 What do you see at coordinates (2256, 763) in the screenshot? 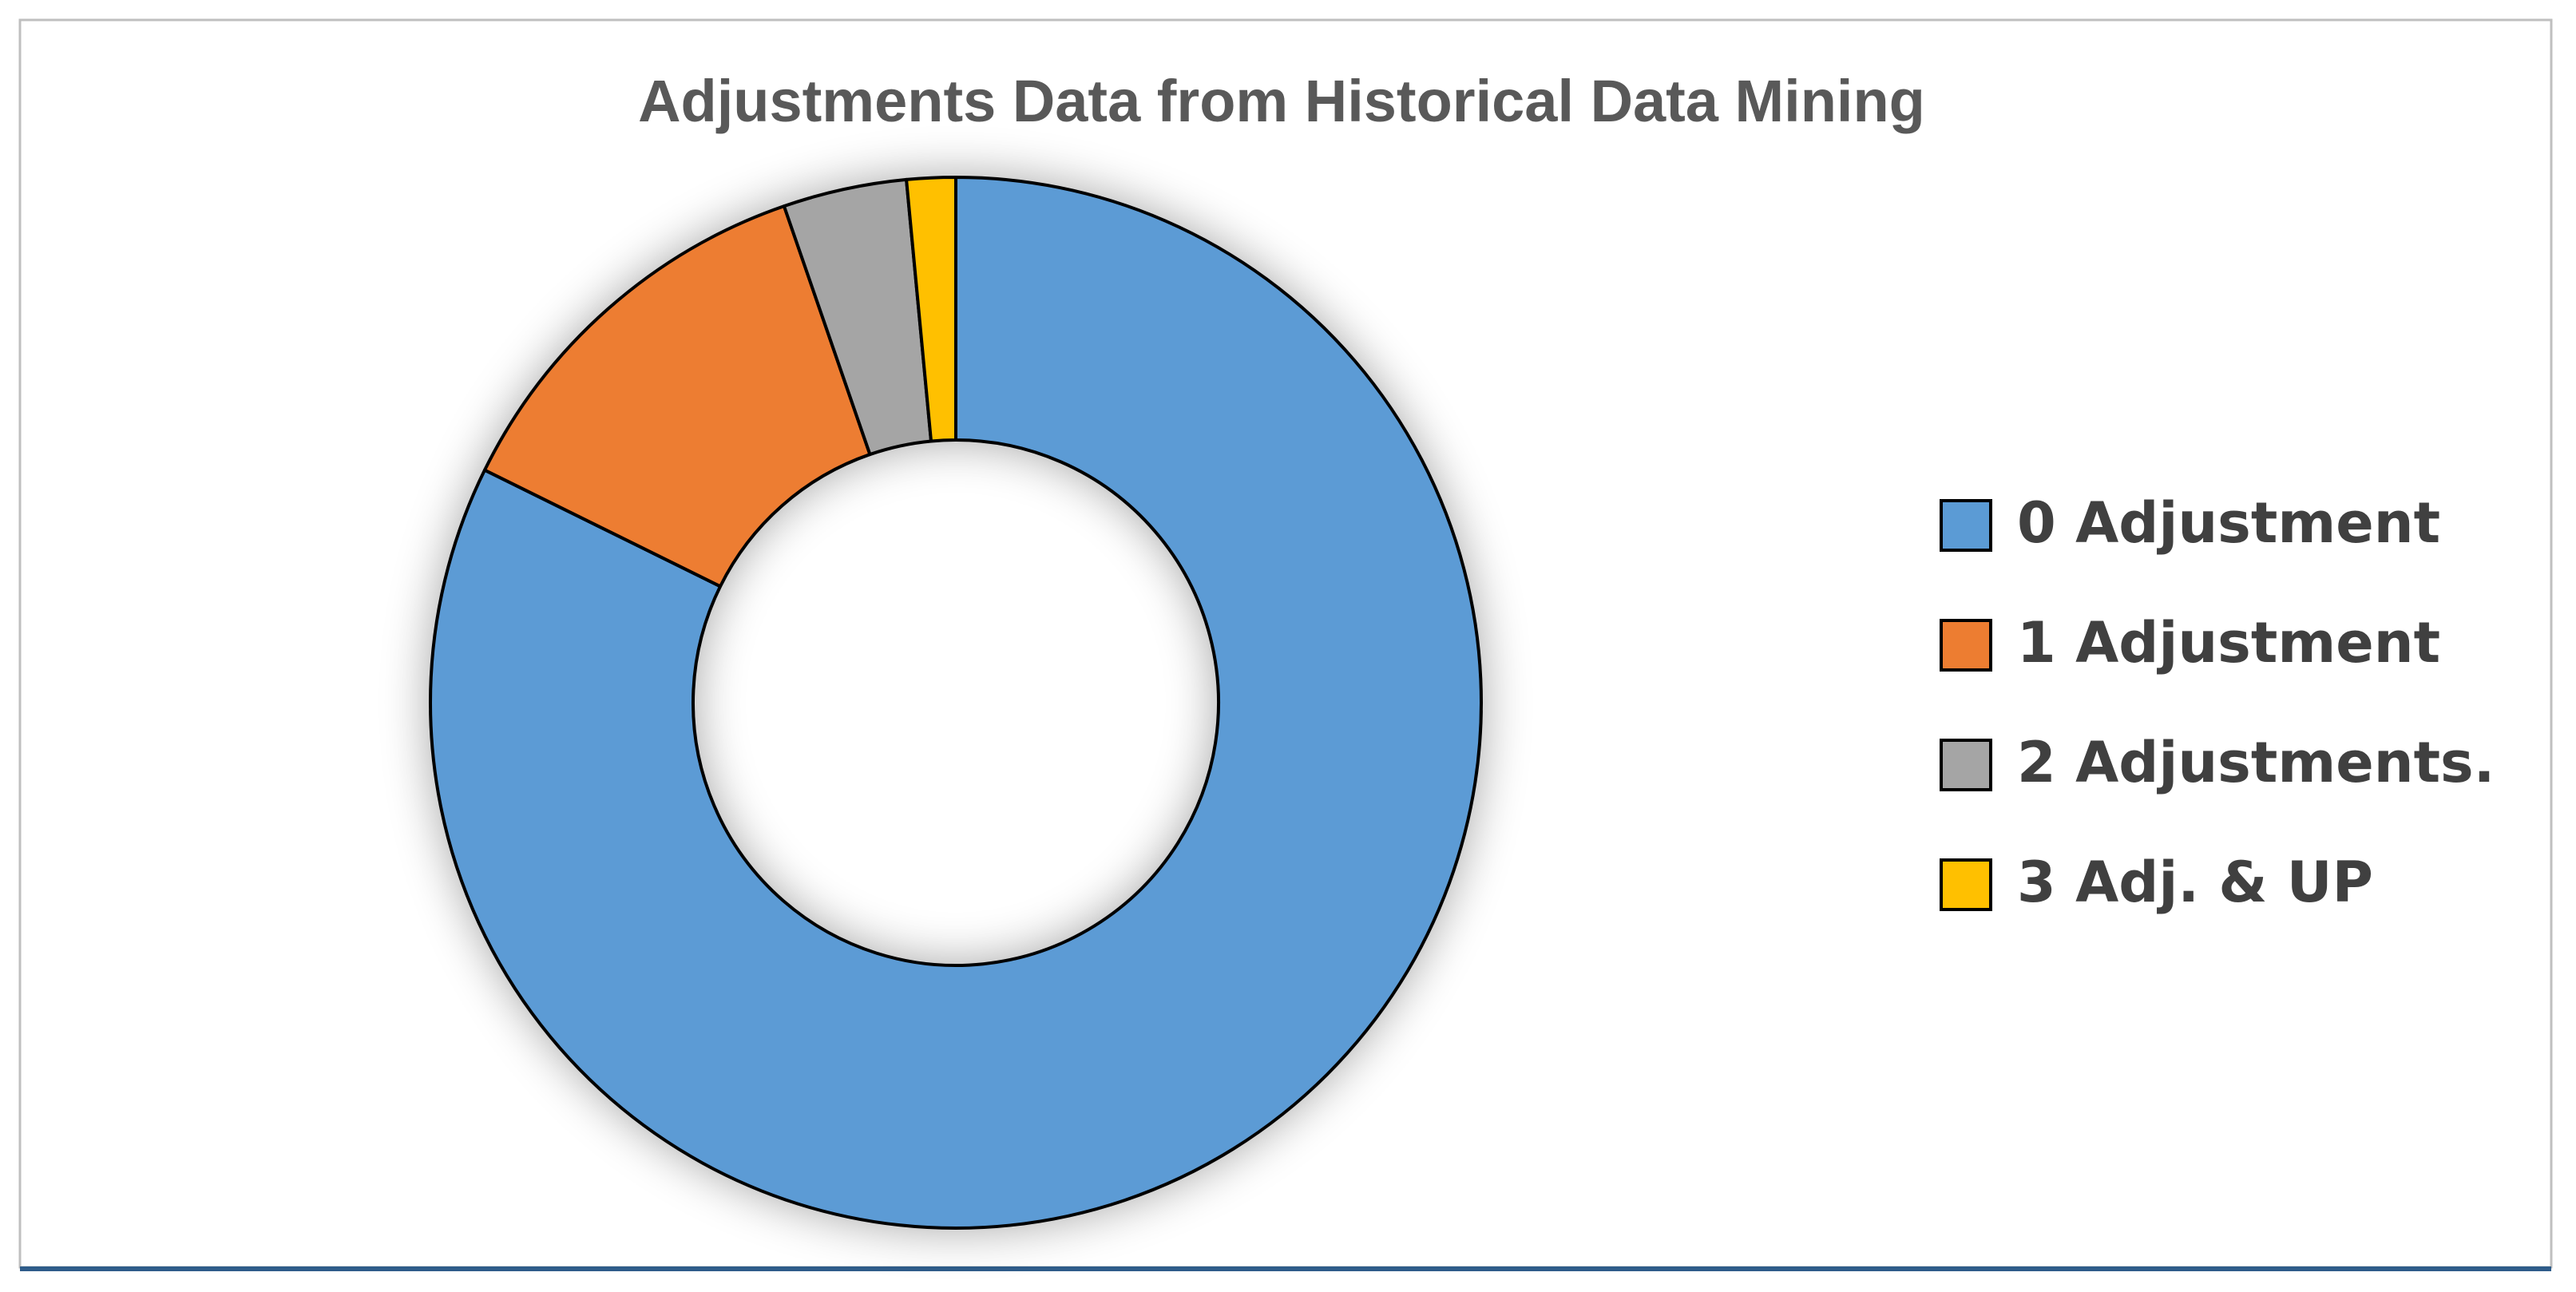
I see `legend-label: 2 Adjustments.` at bounding box center [2256, 763].